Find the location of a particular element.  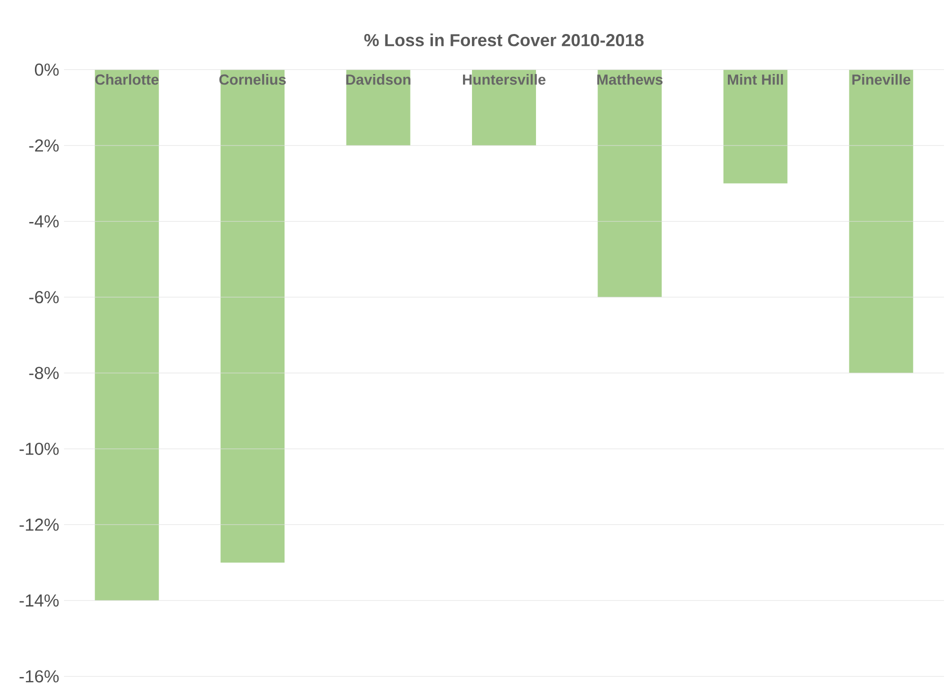

y-tick-label: -12% is located at coordinates (39, 524).